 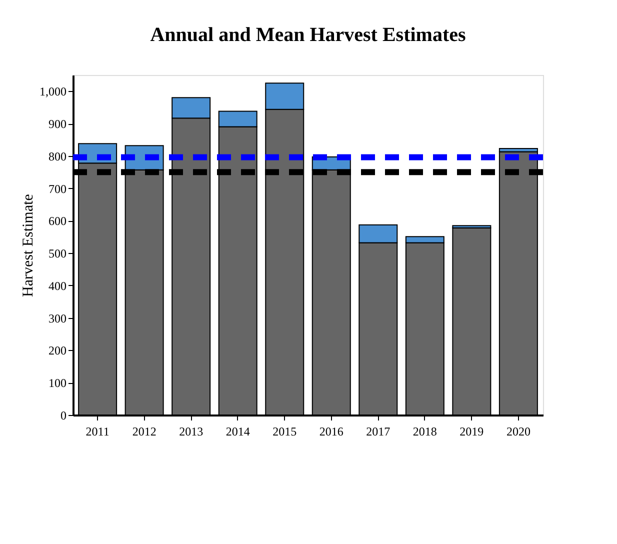 I want to click on x-tick-label: 2013, so click(x=191, y=431).